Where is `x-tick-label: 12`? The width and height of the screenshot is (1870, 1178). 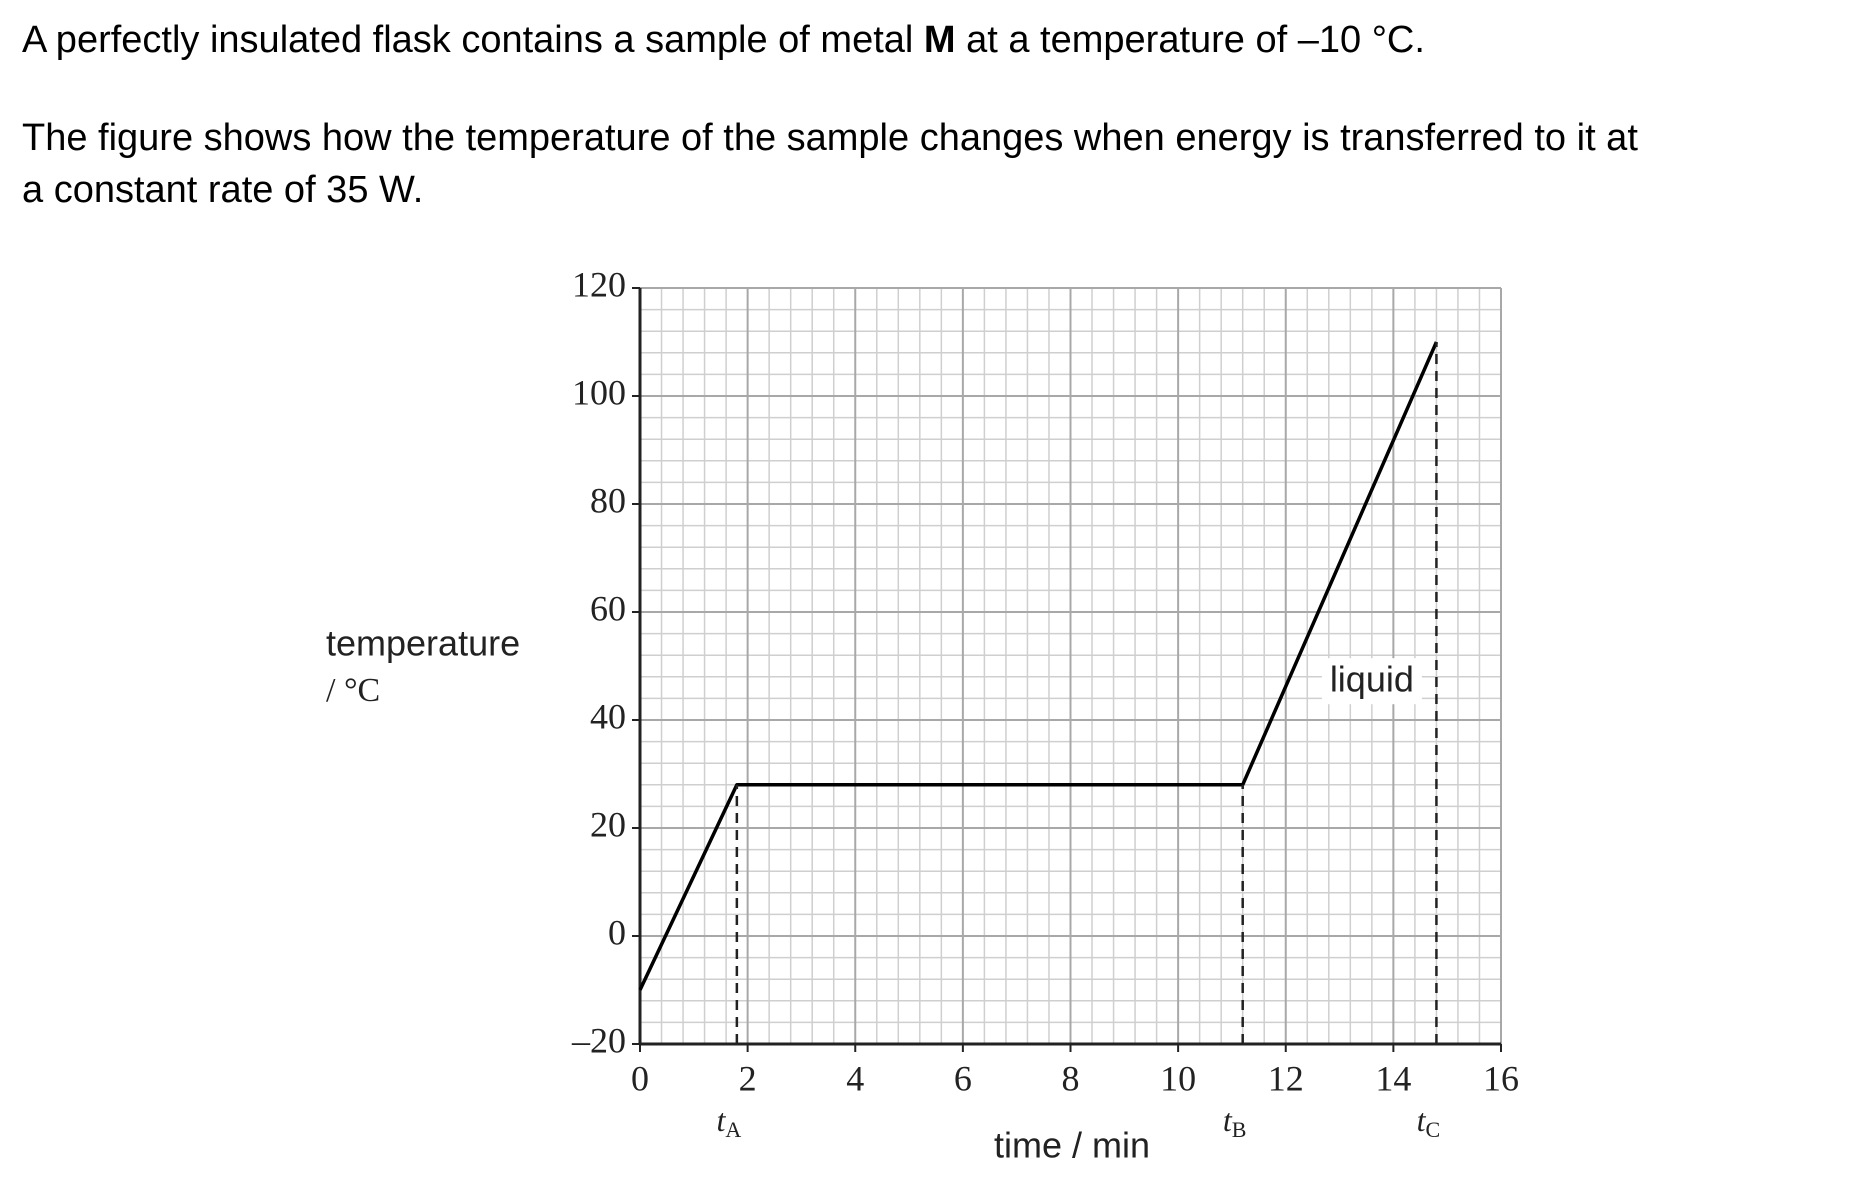
x-tick-label: 12 is located at coordinates (1286, 1078).